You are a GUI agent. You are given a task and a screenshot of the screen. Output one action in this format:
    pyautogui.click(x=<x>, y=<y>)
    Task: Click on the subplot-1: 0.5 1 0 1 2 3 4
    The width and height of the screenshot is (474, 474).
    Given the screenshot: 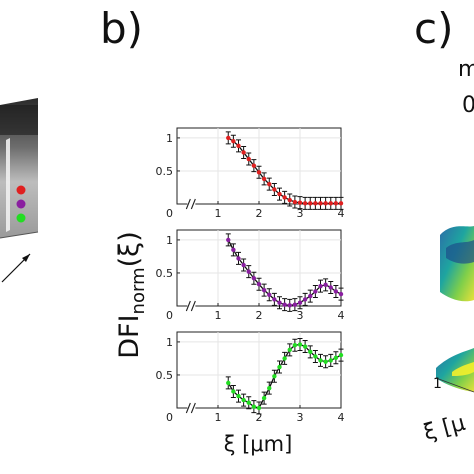 What is the action you would take?
    pyautogui.click(x=250, y=173)
    